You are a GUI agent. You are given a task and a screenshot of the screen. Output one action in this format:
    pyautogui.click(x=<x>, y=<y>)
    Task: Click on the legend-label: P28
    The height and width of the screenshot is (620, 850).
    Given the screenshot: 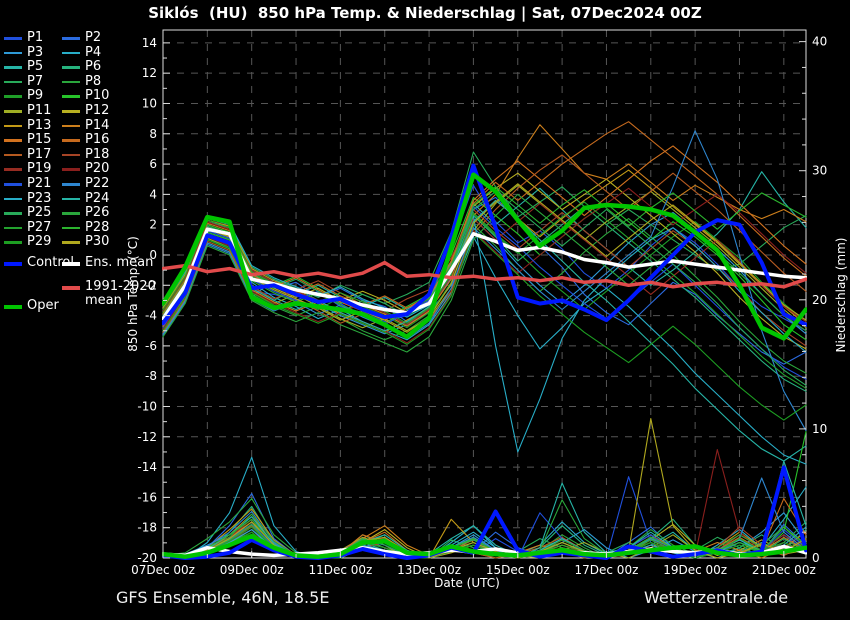 What is the action you would take?
    pyautogui.click(x=97, y=227)
    